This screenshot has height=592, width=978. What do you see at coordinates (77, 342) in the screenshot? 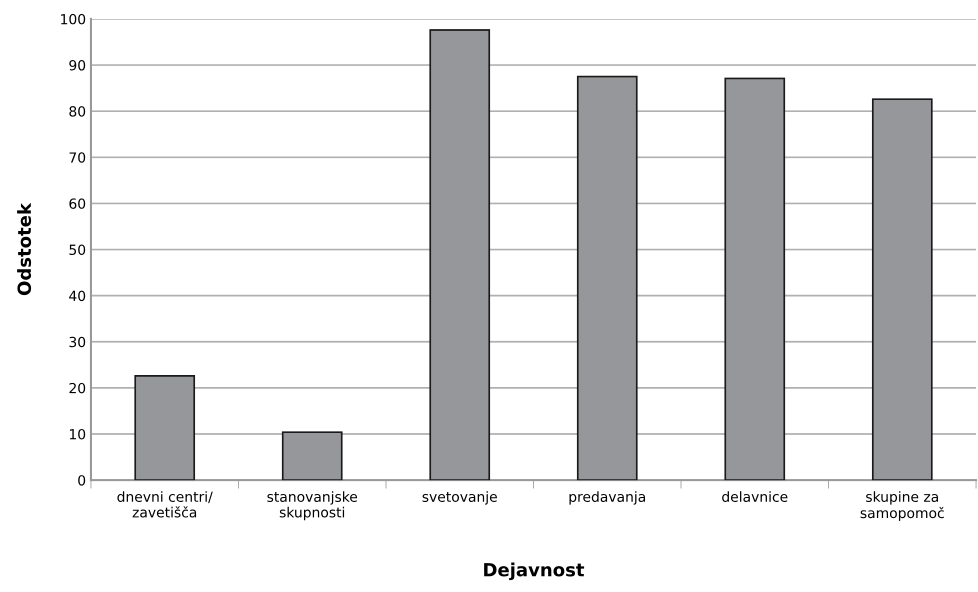
I see `y-tick-label: 30` at bounding box center [77, 342].